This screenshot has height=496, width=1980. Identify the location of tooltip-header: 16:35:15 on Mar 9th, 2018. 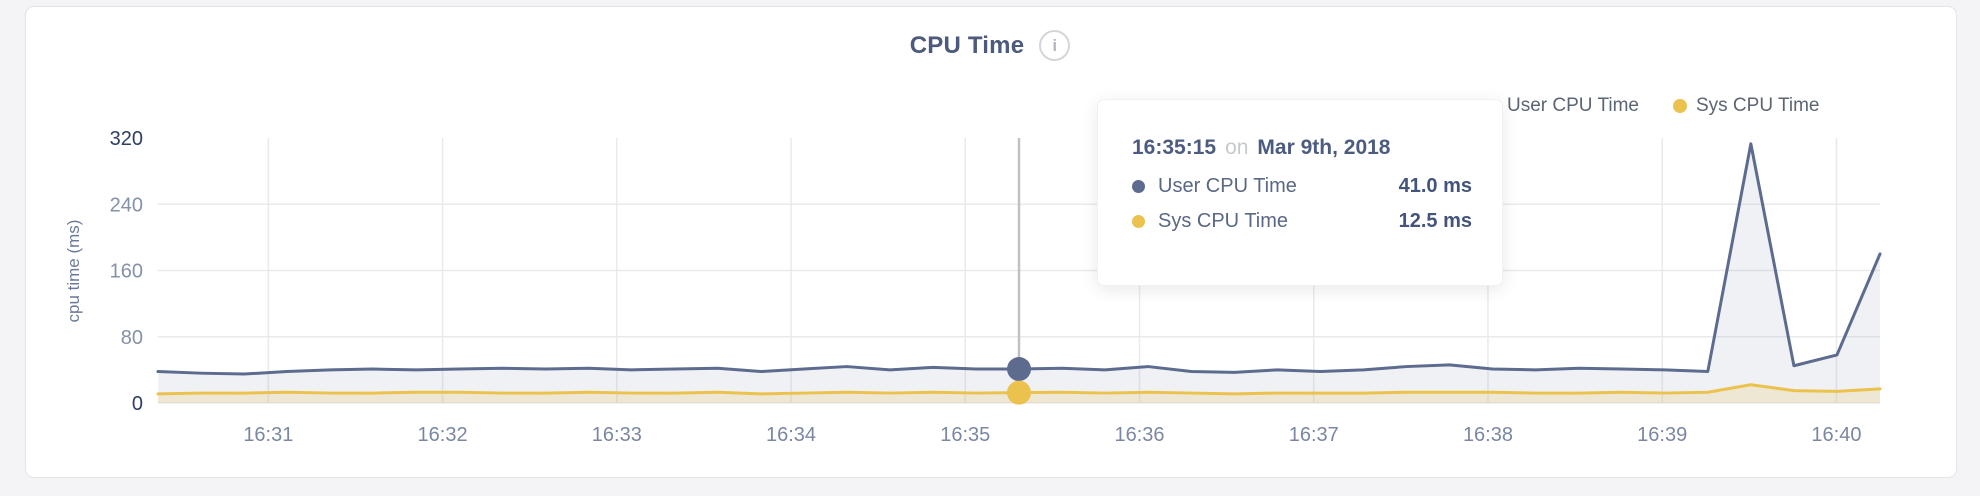
(1302, 148).